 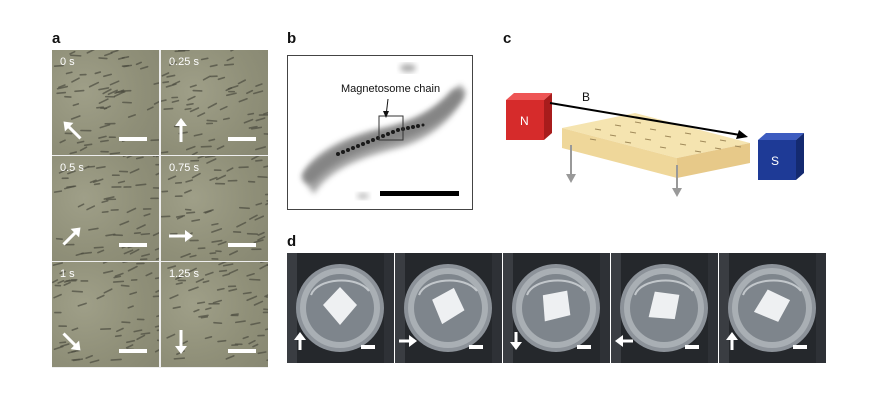 I want to click on time-label: 1 s, so click(x=67, y=274).